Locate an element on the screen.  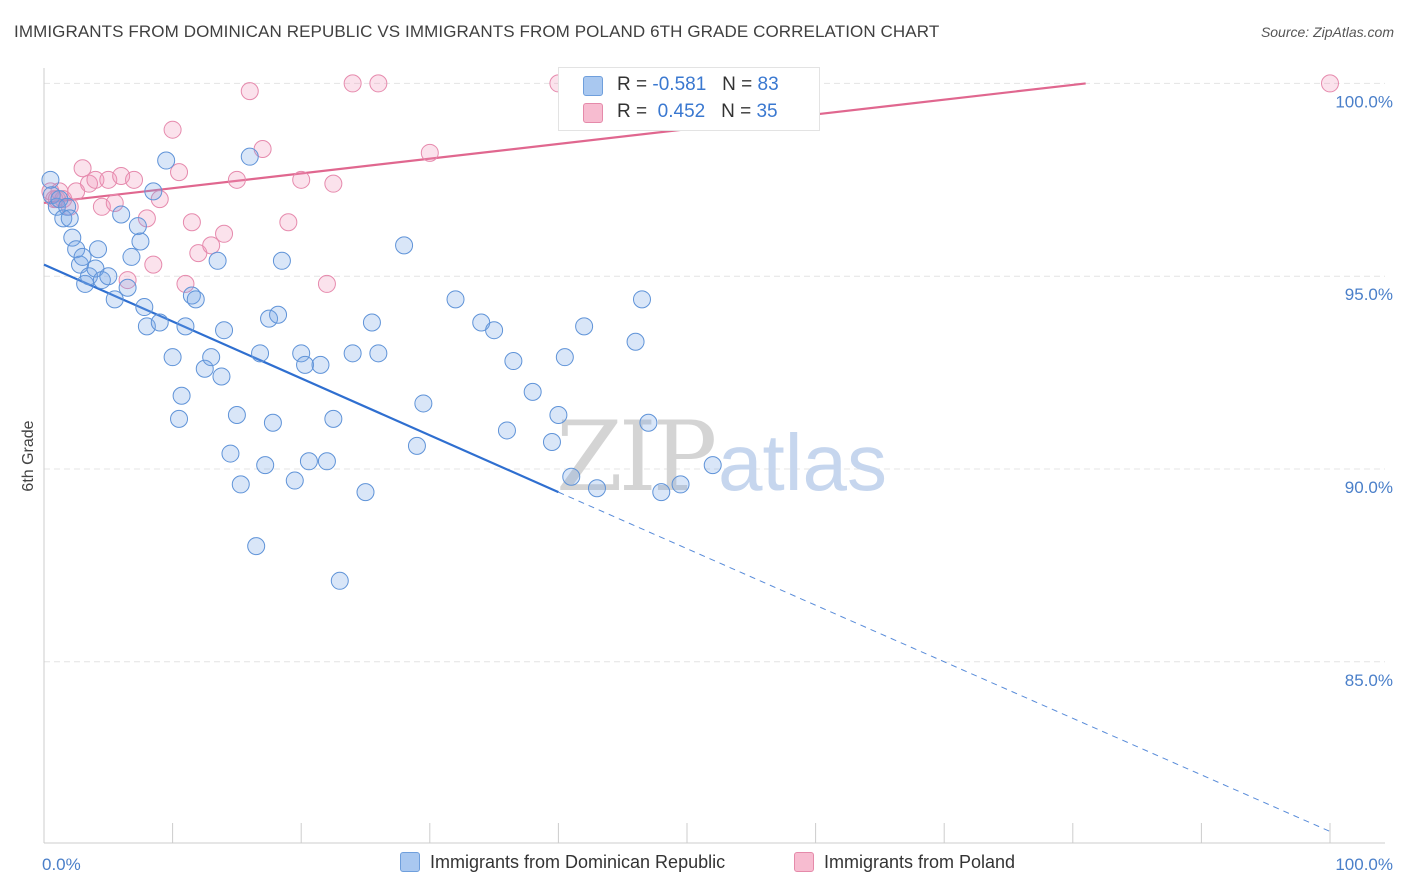
bottom-legend-dominican: Immigrants from Dominican Republic is located at coordinates (562, 862).